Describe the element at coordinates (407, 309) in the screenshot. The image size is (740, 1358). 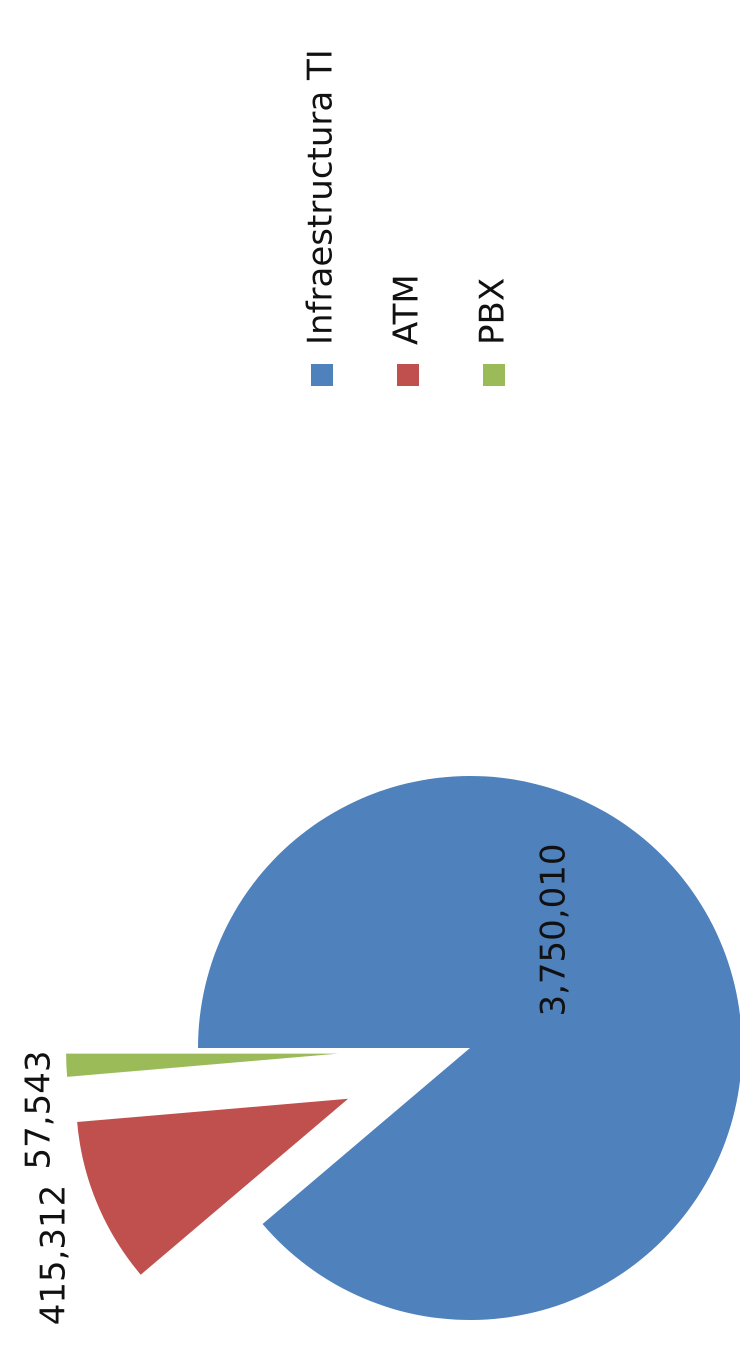
I see `legend-label: ATM` at that location.